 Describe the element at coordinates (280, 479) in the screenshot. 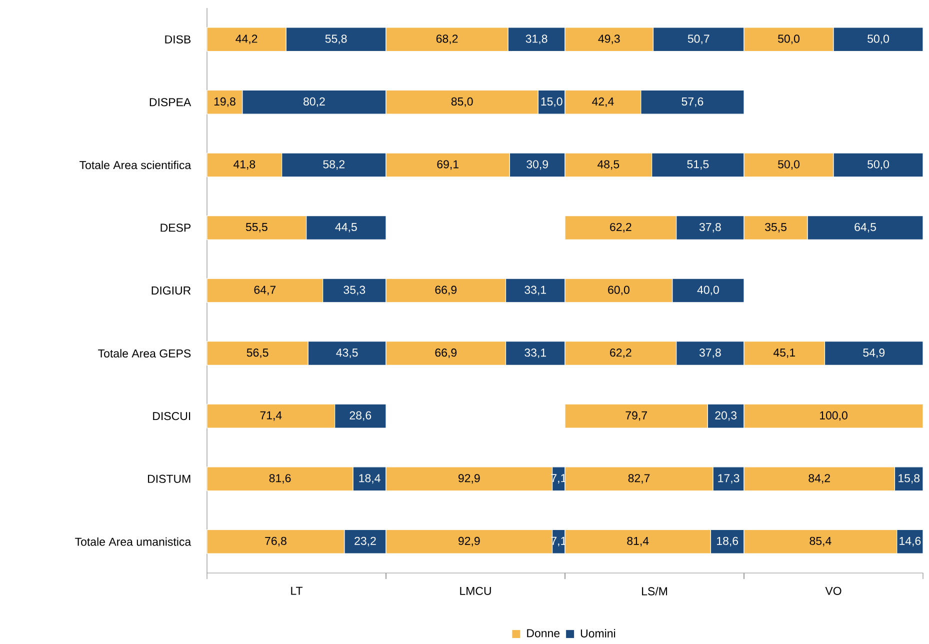

I see `data-label: 81,6` at that location.